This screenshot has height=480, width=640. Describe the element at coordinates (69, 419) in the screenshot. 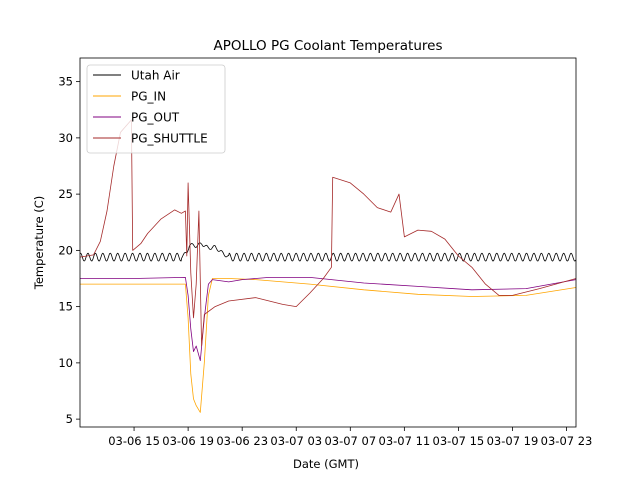

I see `y-tick-label: 5` at that location.